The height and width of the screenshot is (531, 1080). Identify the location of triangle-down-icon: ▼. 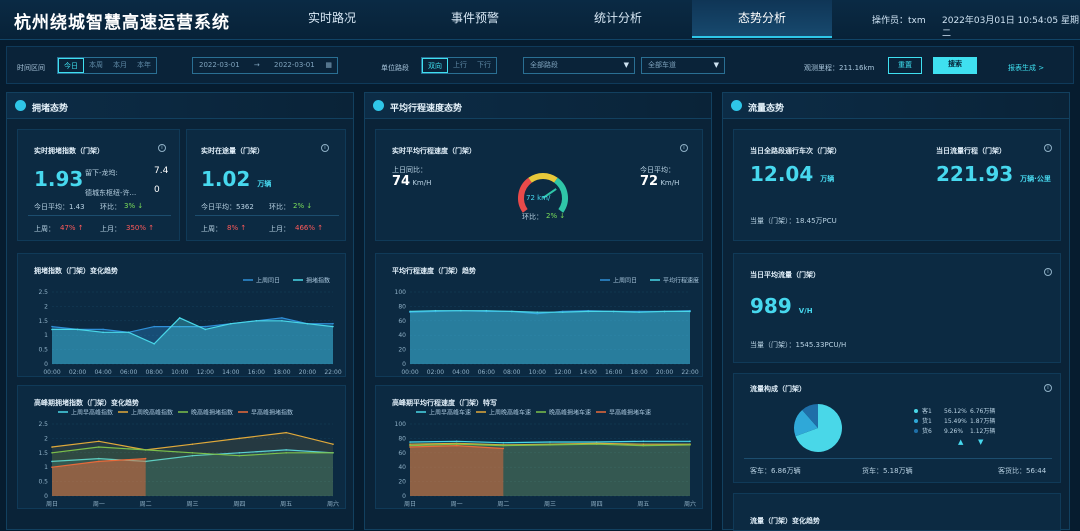
(981, 442).